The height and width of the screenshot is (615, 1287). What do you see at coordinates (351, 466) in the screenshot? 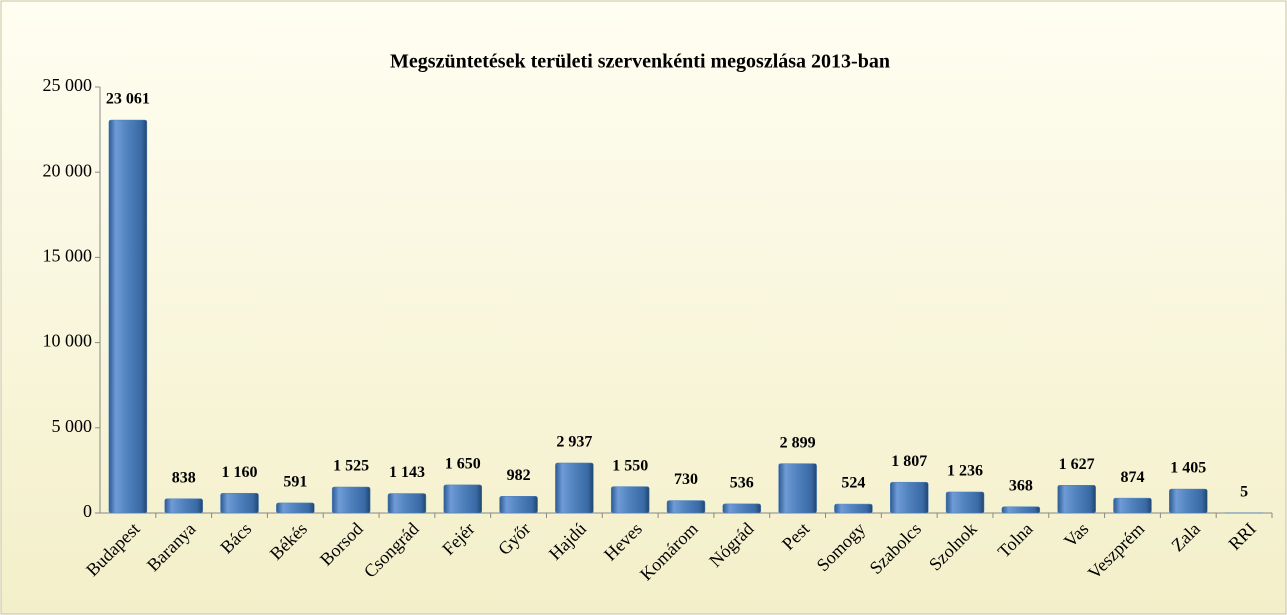
I see `value-label: 1 525` at bounding box center [351, 466].